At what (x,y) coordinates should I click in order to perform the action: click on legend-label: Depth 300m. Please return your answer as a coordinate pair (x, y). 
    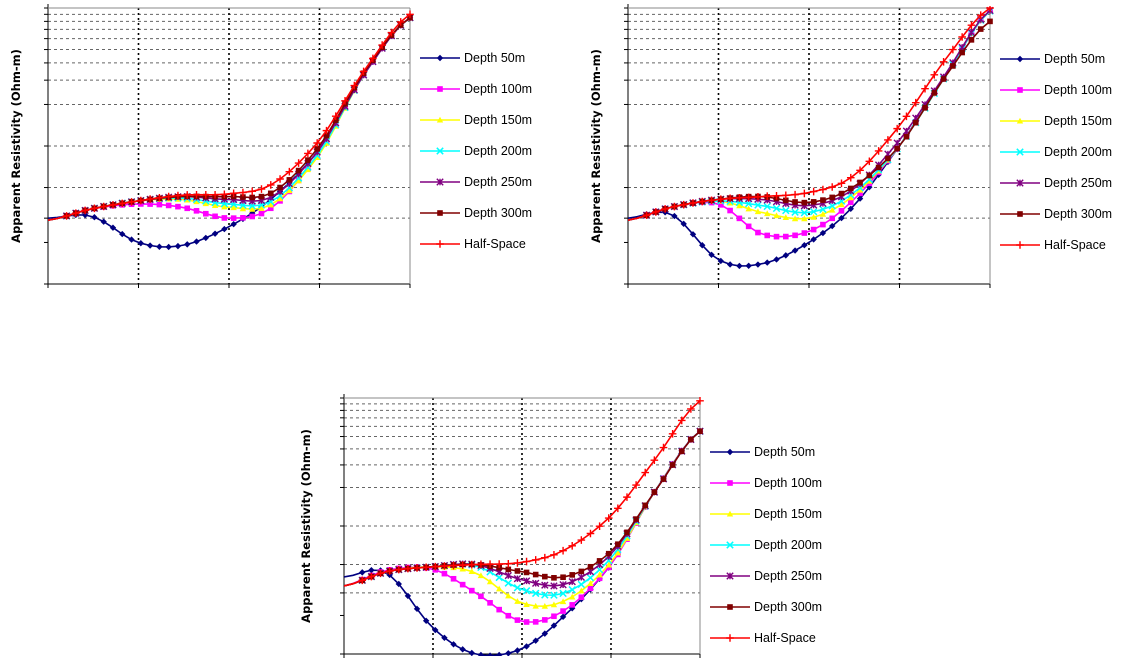
    Looking at the image, I should click on (498, 213).